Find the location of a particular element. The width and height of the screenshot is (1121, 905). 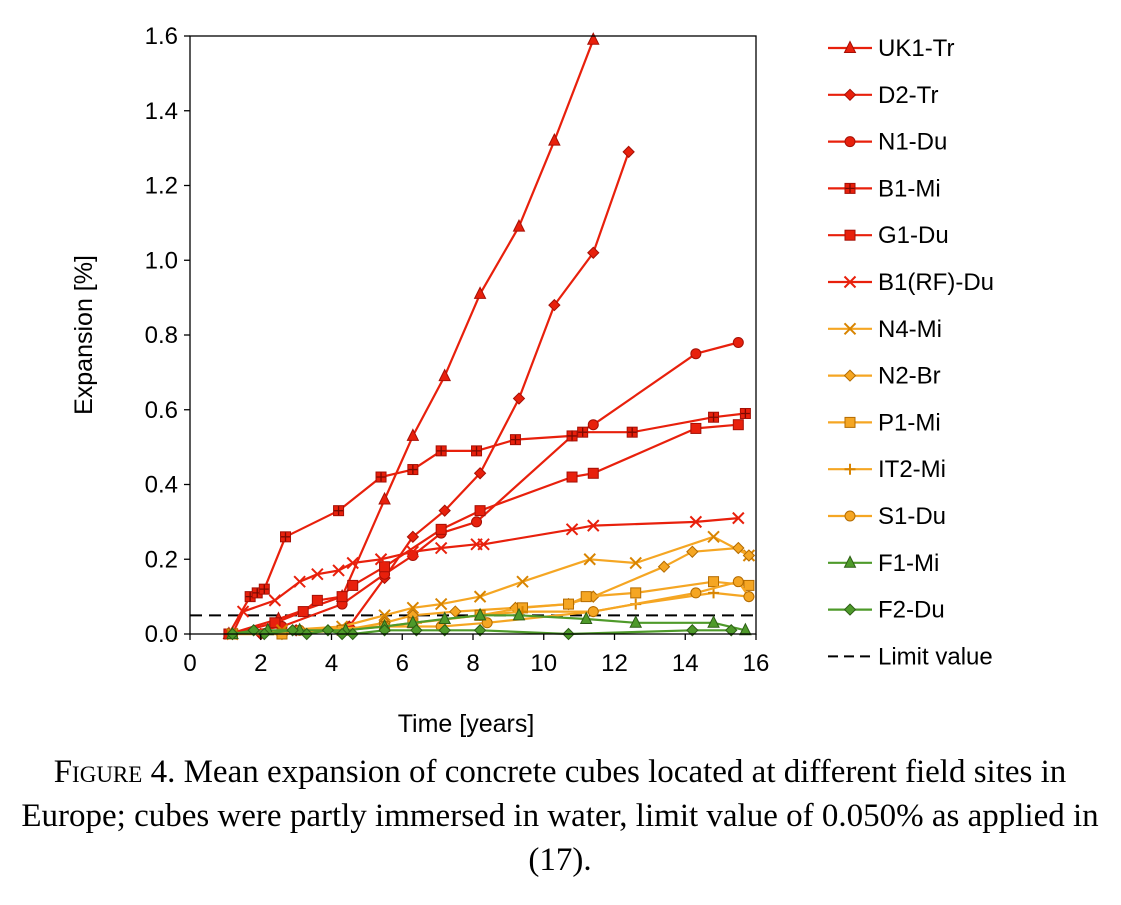

y-tick-label: 0.2 is located at coordinates (161, 559).